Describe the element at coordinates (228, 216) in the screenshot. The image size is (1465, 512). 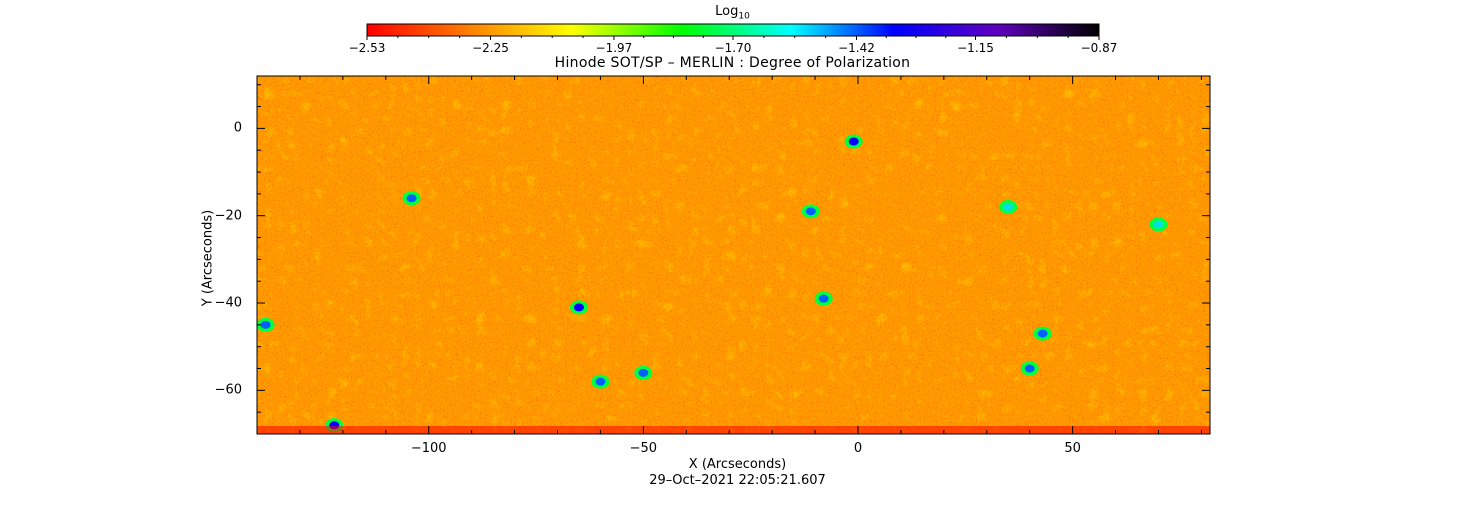
I see `y-tick-label: −20` at that location.